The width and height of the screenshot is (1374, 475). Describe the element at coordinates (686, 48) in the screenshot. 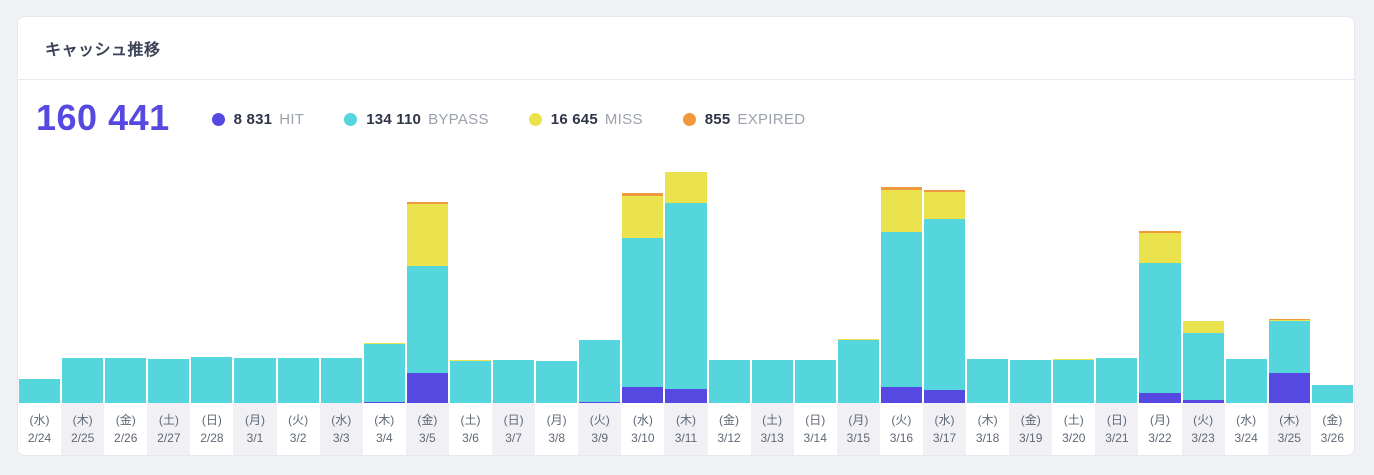

I see `card-header: キャッシュ推移` at that location.